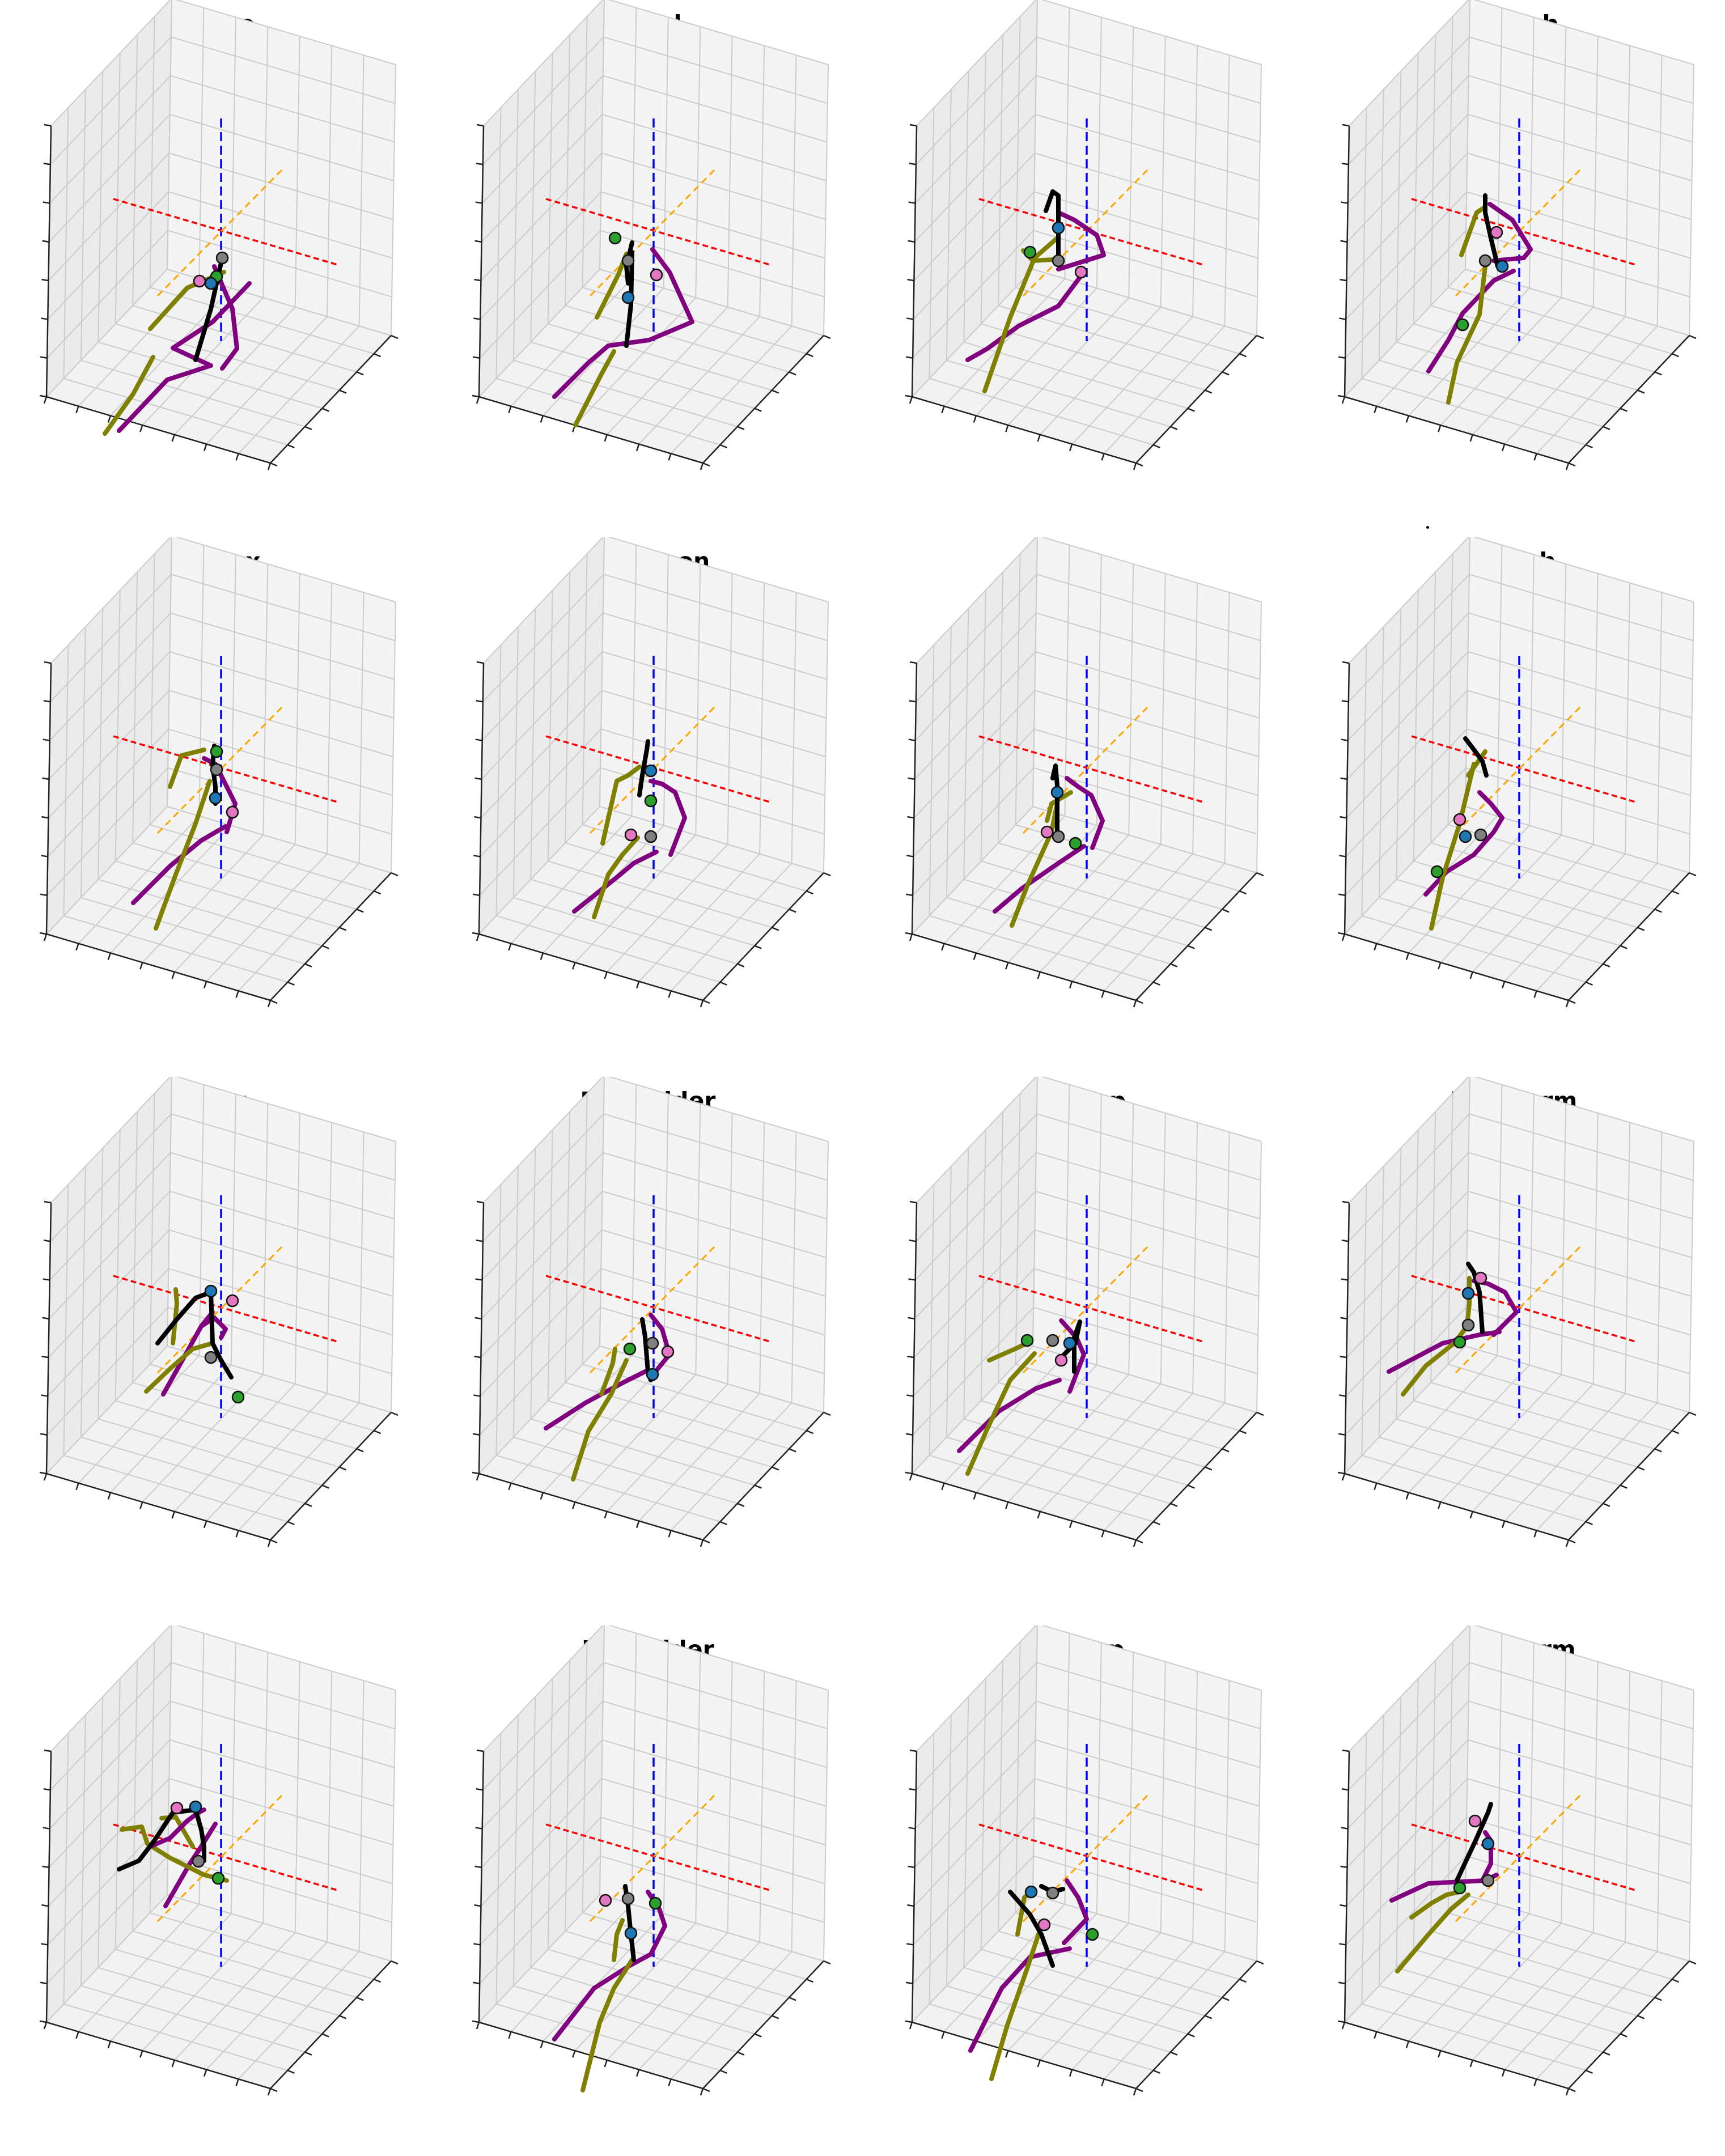 Image resolution: width=1725 pixels, height=2156 pixels. What do you see at coordinates (219, 1312) in the screenshot?
I see `axes-3d` at bounding box center [219, 1312].